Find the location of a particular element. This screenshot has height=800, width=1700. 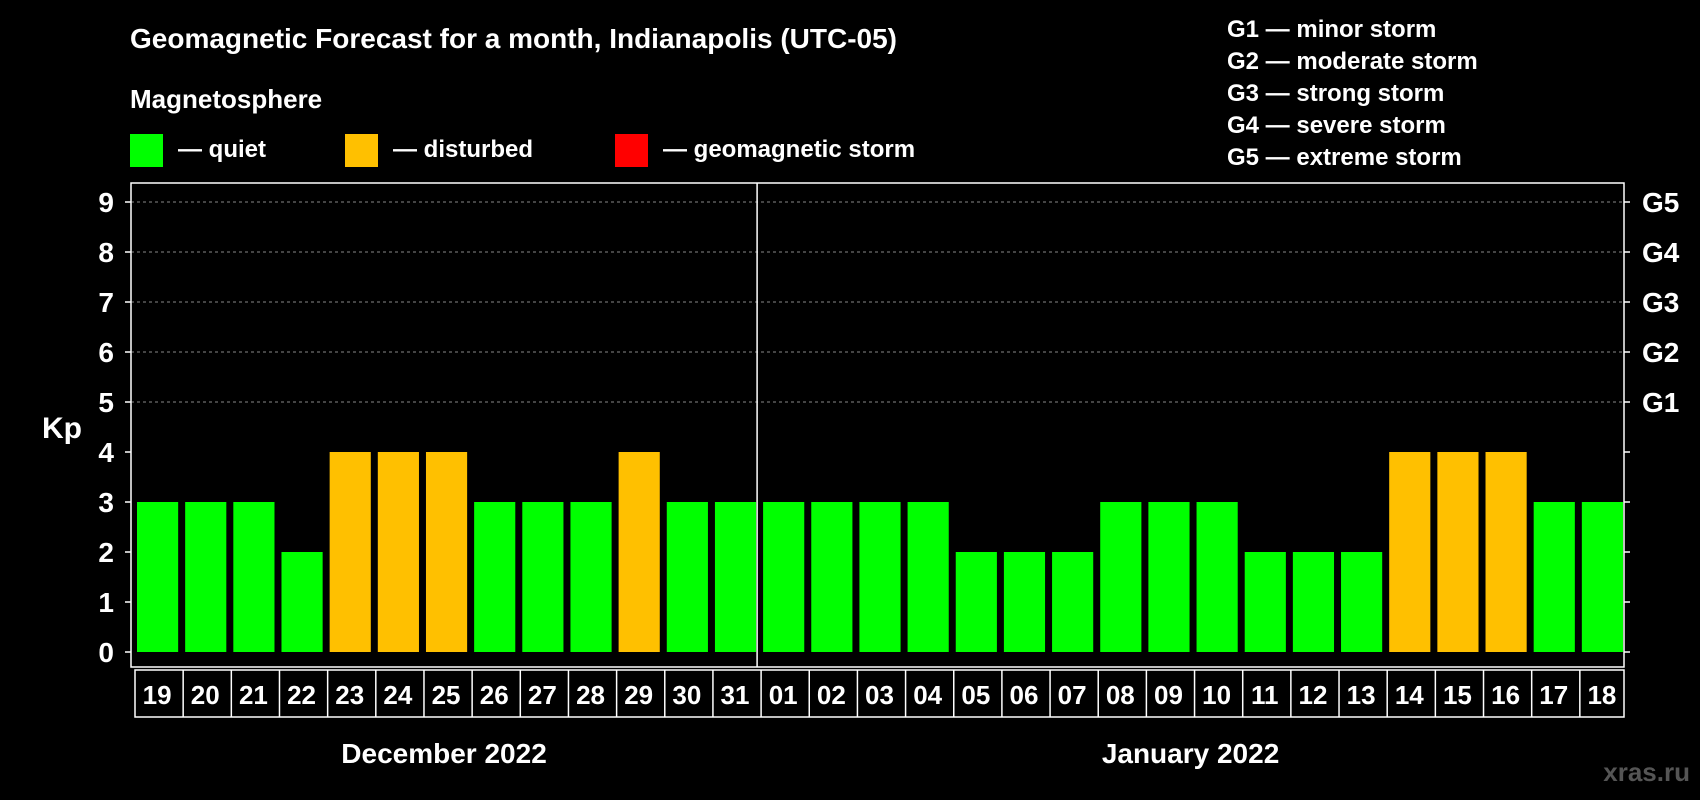

right-axis-label-g2: G2 is located at coordinates (1660, 352).